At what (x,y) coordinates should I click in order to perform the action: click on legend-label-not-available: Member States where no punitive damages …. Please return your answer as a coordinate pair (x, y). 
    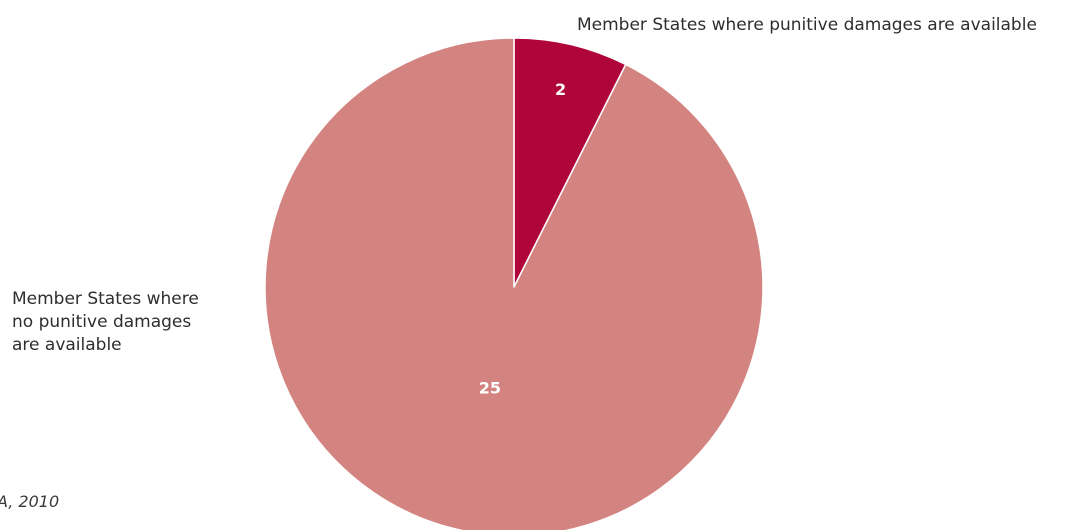
    Looking at the image, I should click on (105, 322).